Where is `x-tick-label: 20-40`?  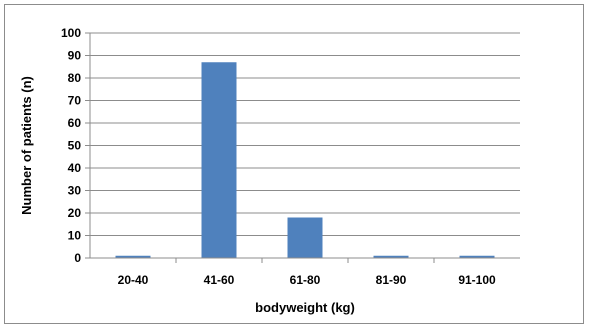 x-tick-label: 20-40 is located at coordinates (133, 280).